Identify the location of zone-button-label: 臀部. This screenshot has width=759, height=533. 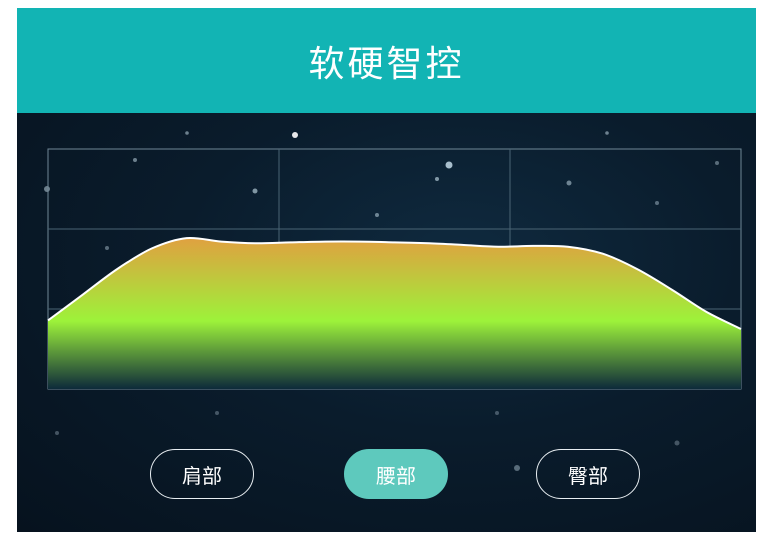
(588, 475).